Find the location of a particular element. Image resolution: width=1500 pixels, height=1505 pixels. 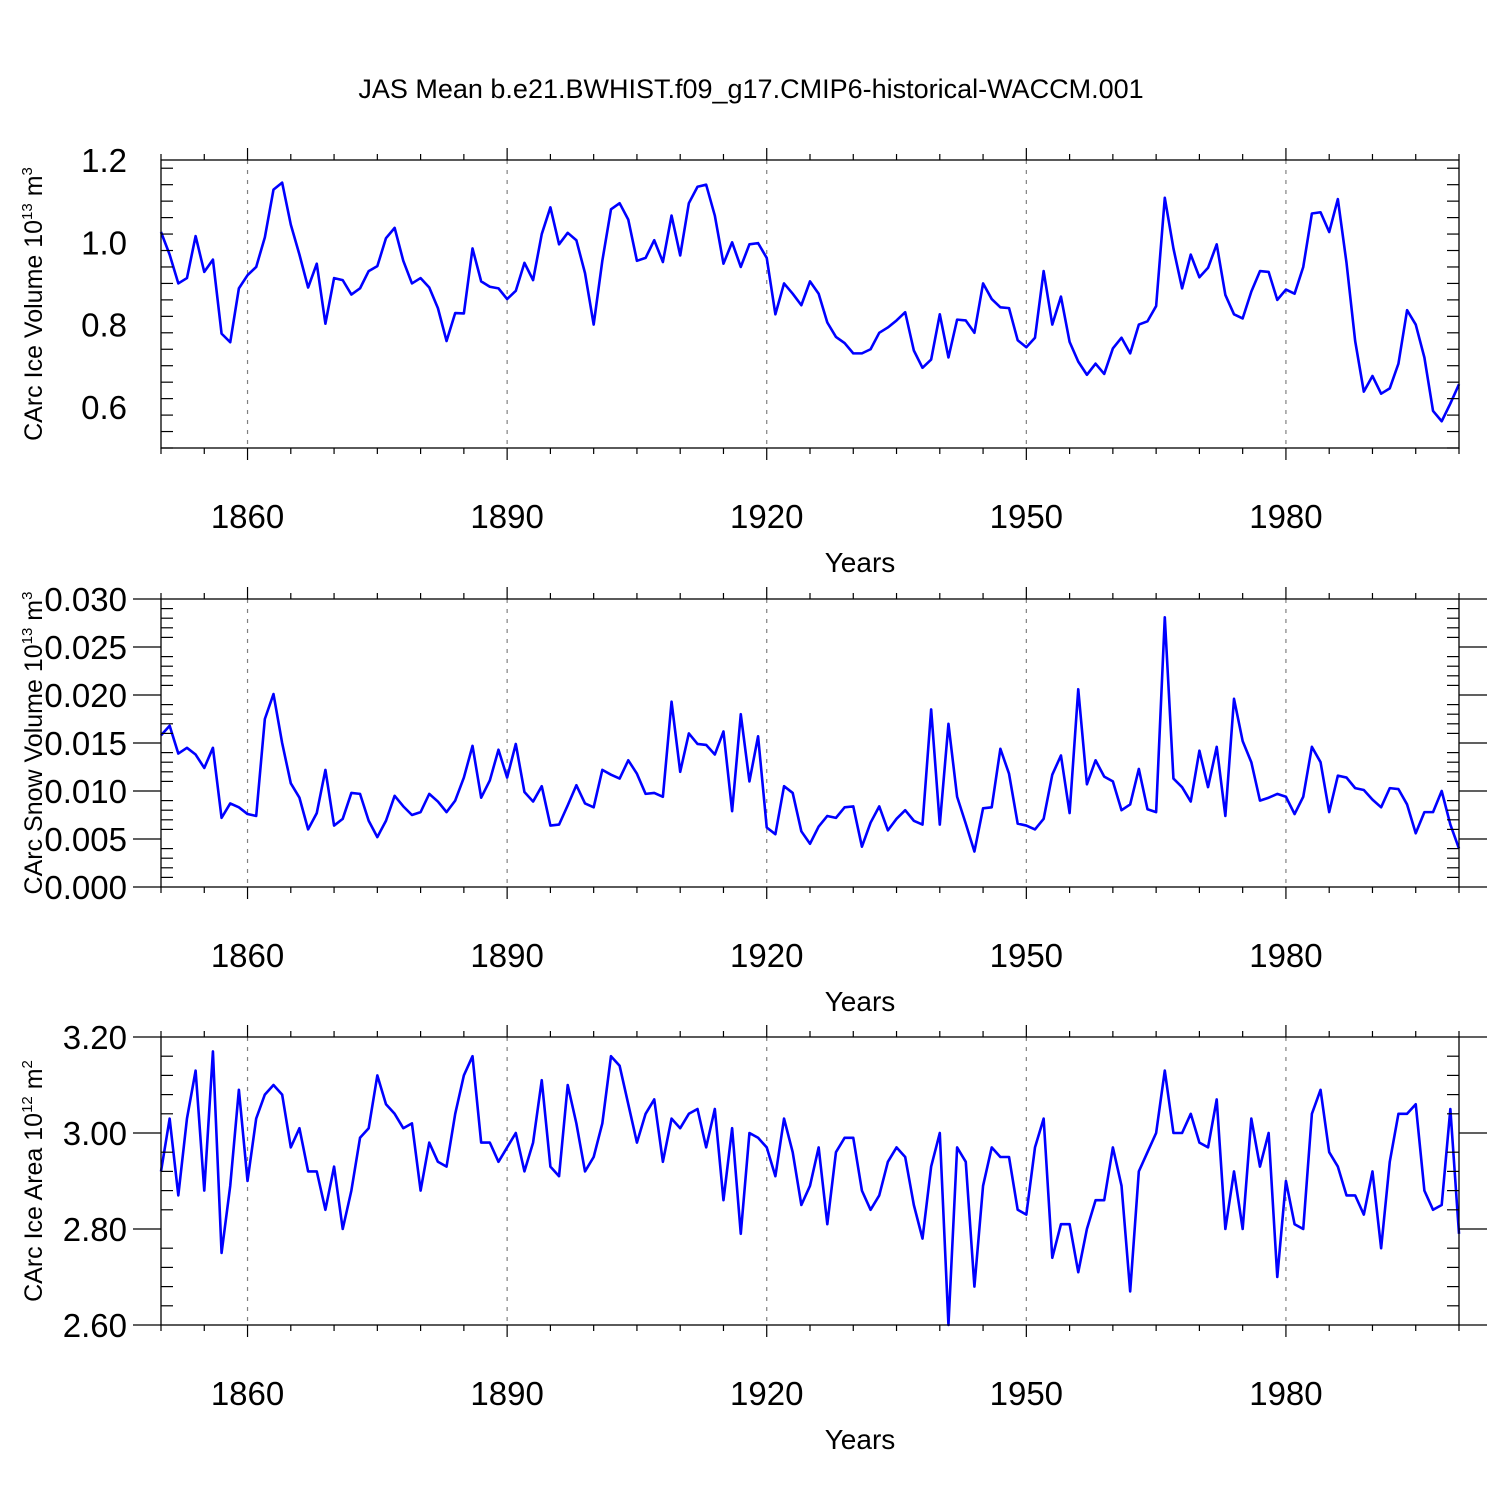

y-tick-label: 0.005 is located at coordinates (85, 839).